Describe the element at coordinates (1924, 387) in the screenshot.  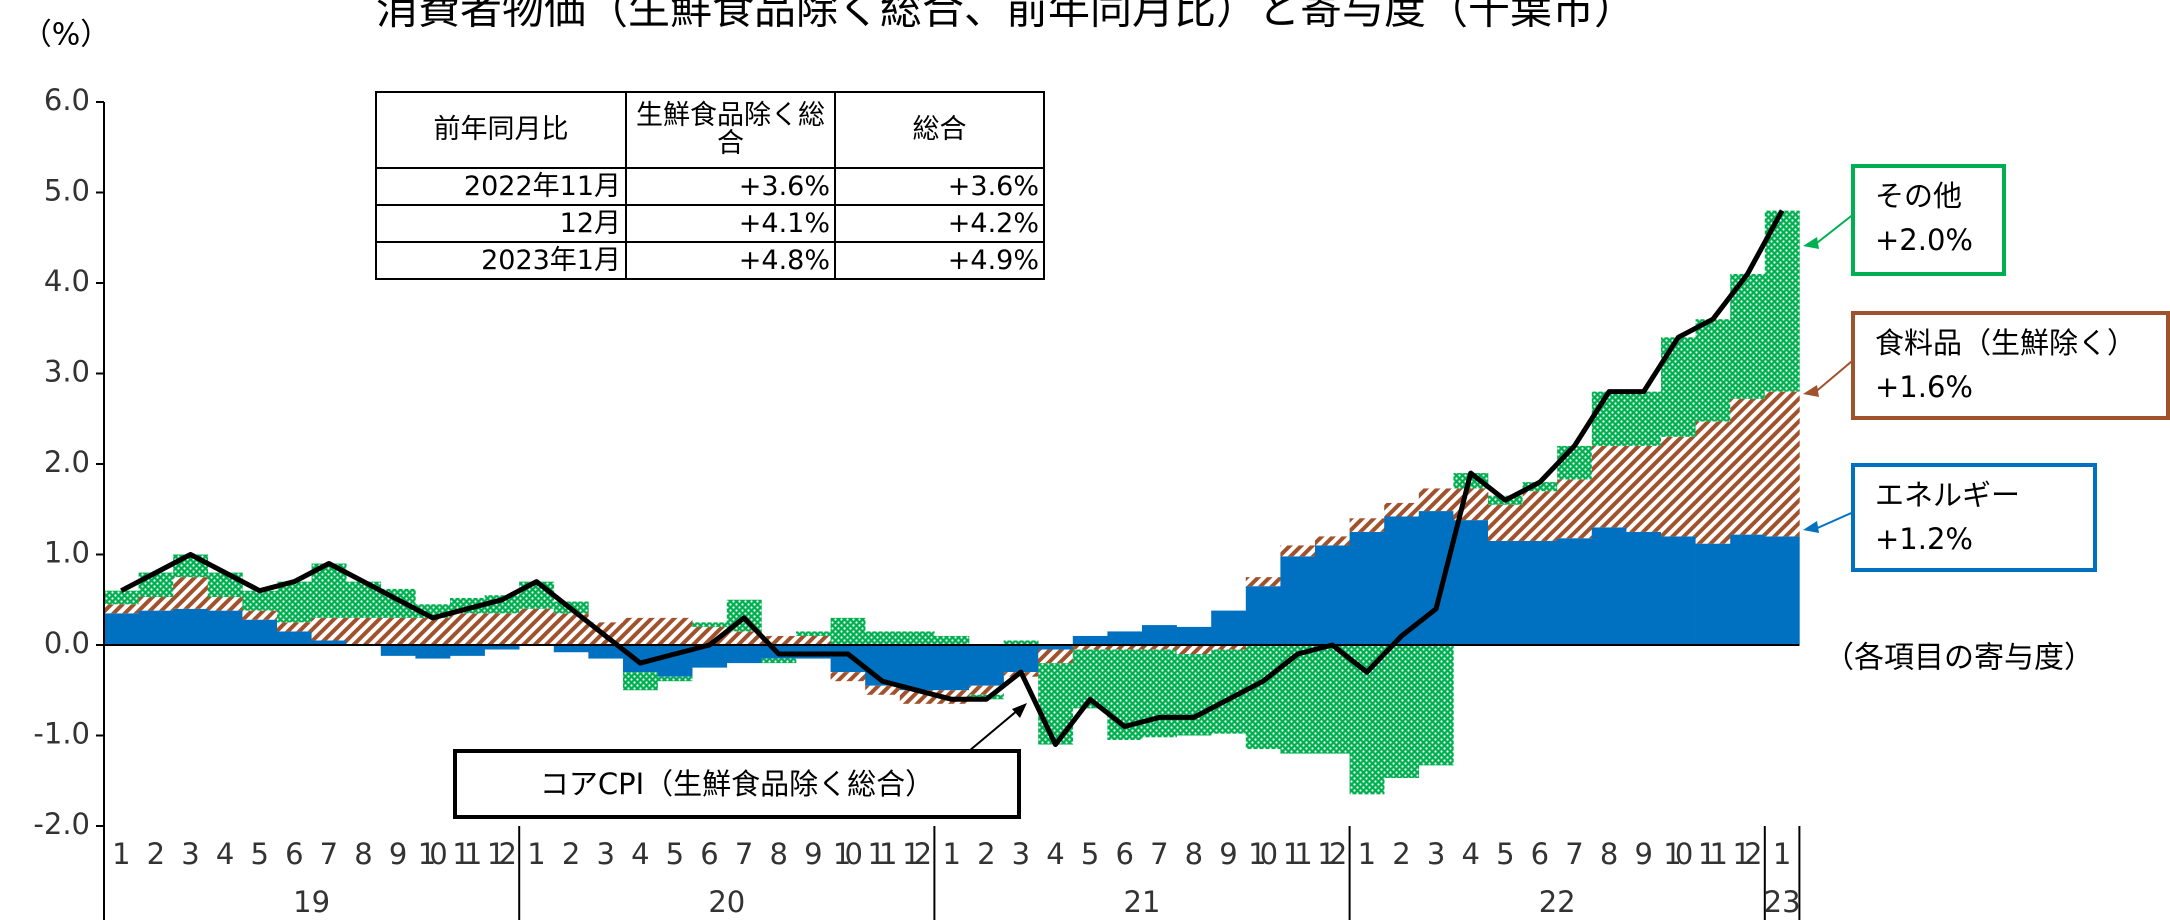
I see `callout-value: +1.6%` at that location.